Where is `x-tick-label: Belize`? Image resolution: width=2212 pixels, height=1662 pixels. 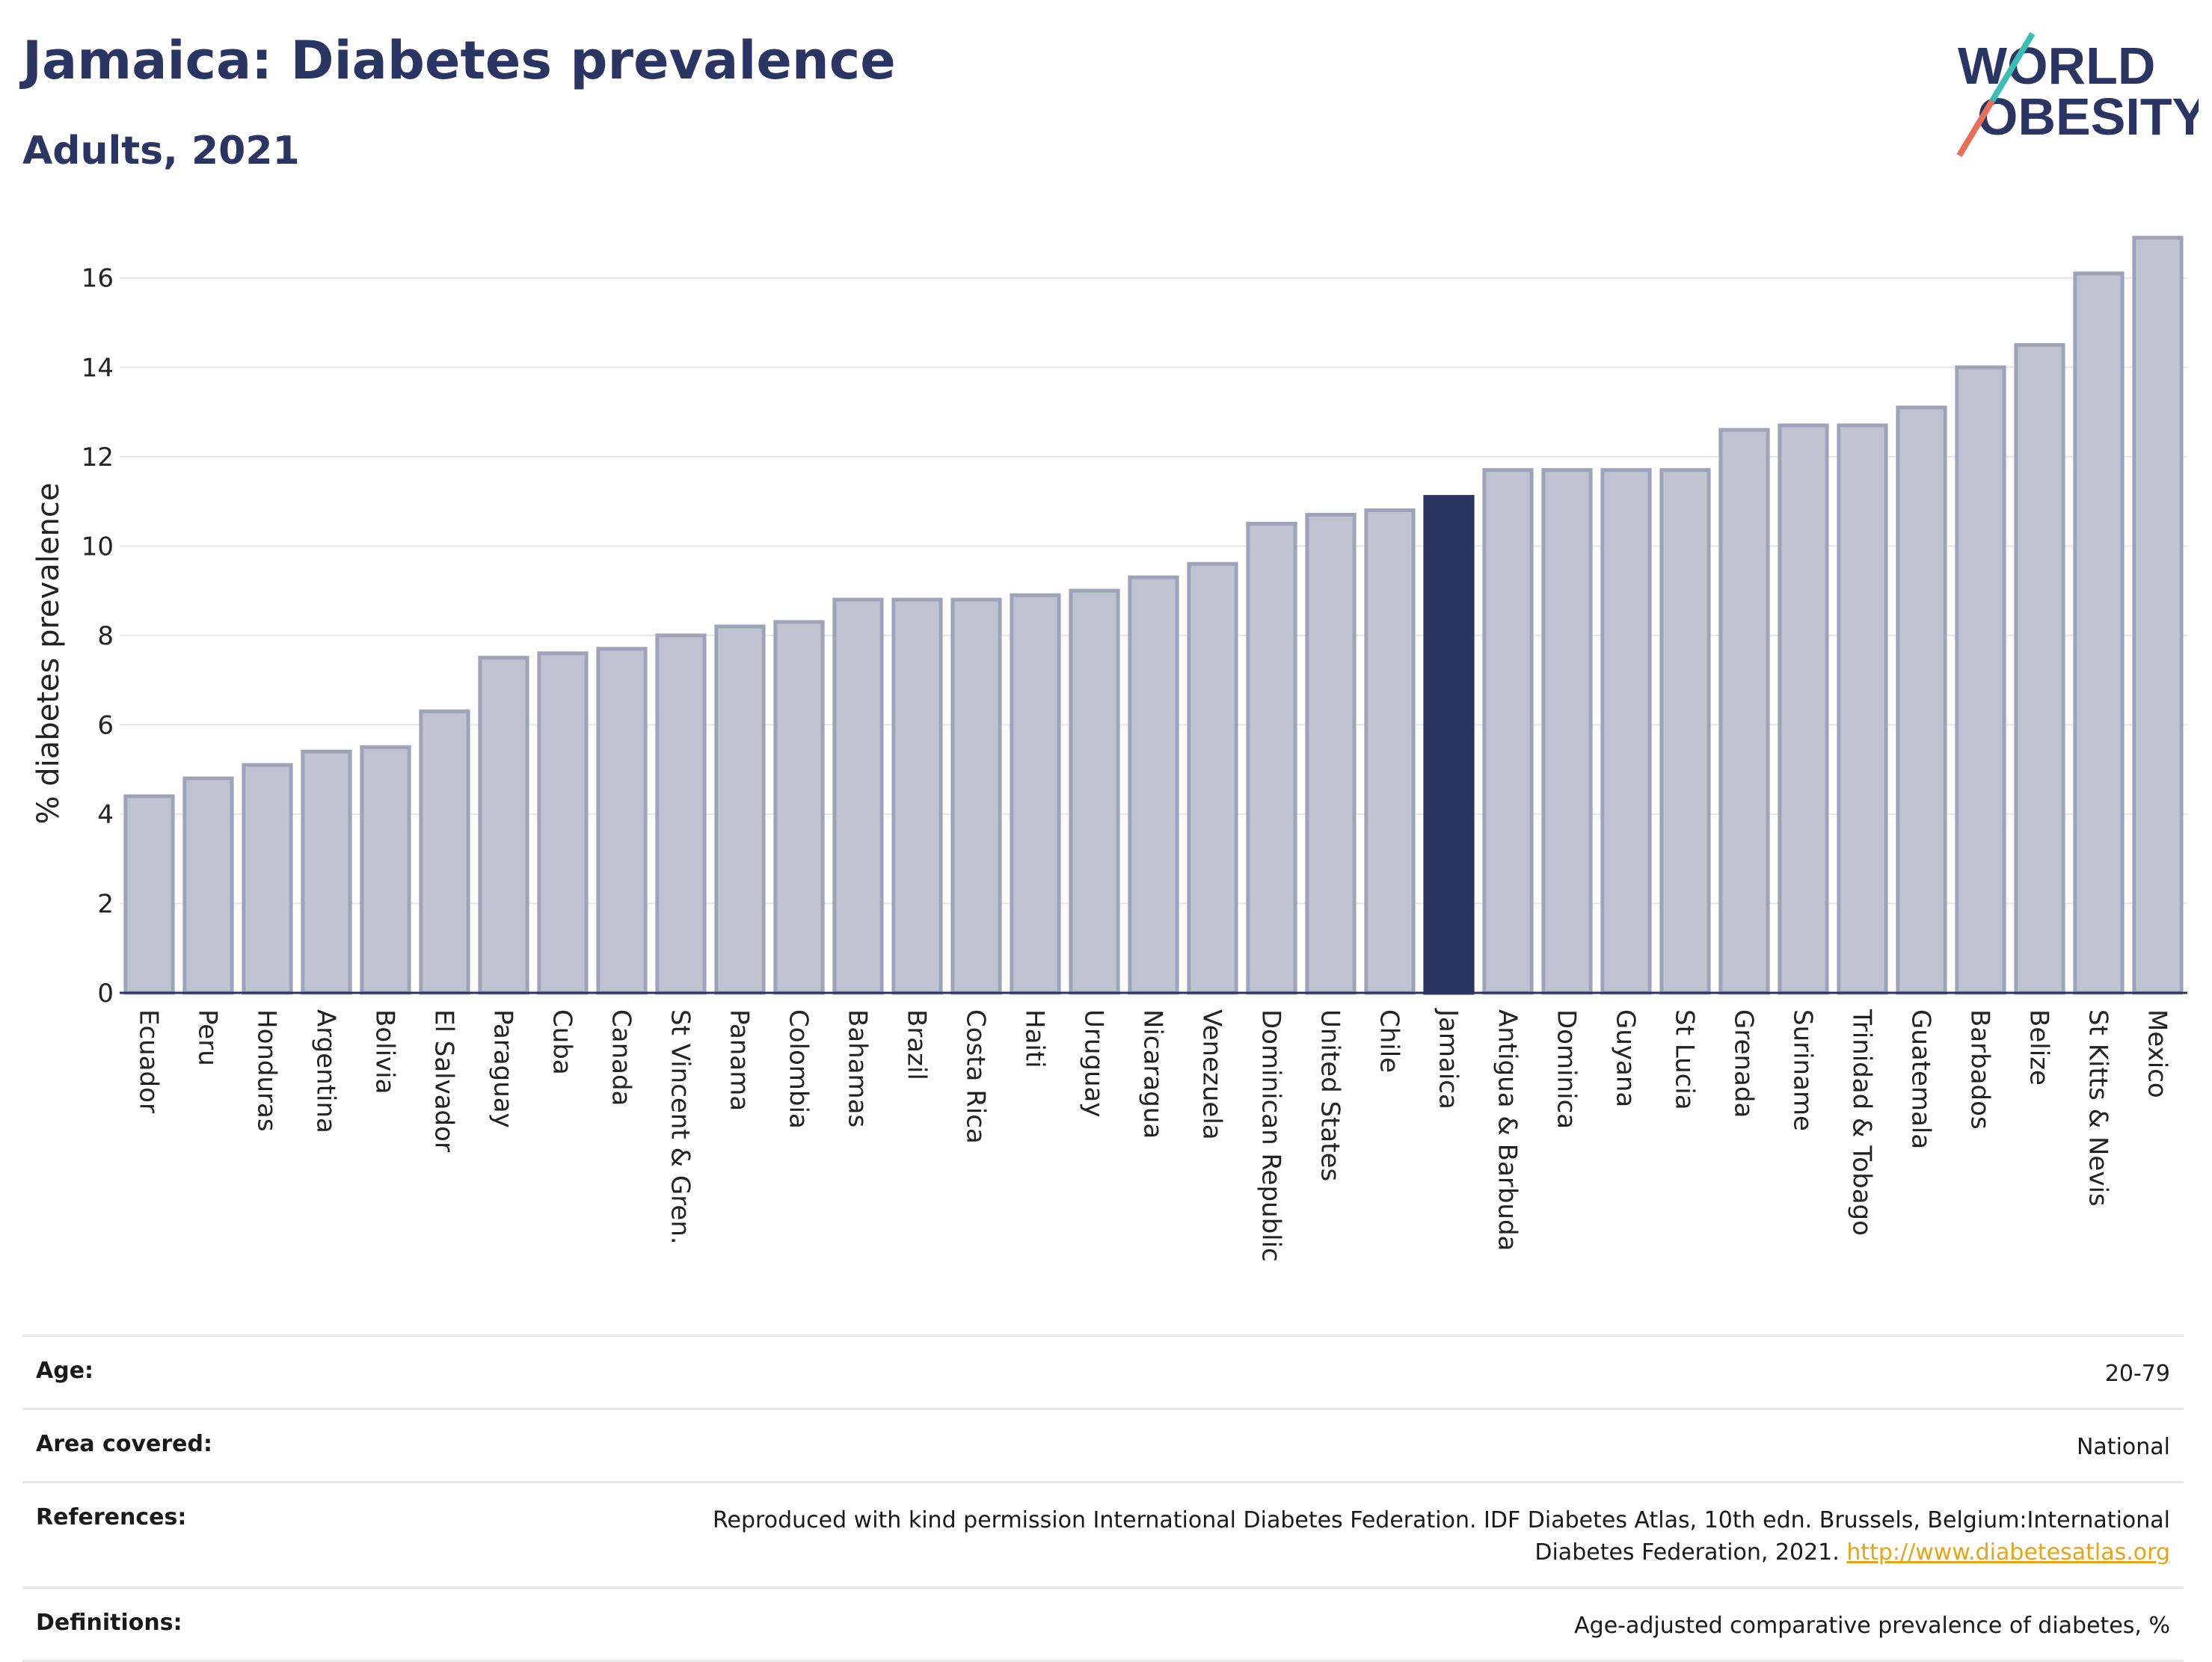
x-tick-label: Belize is located at coordinates (2039, 1047).